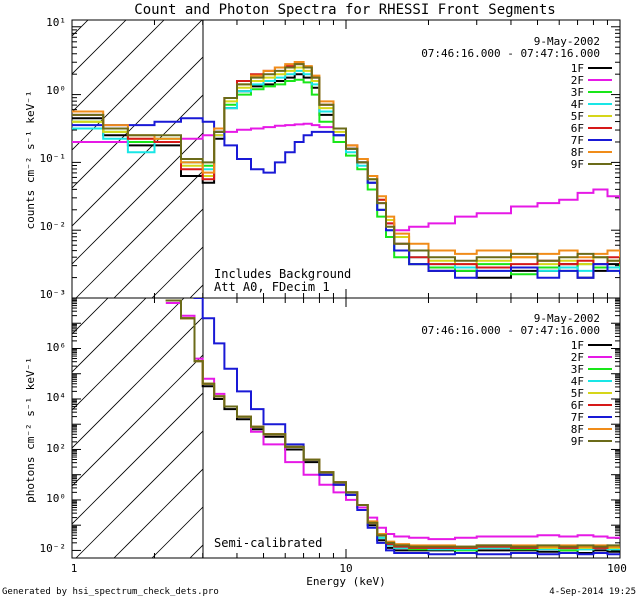 The width and height of the screenshot is (640, 600). I want to click on bottom-date: 9-May-2002, so click(567, 318).